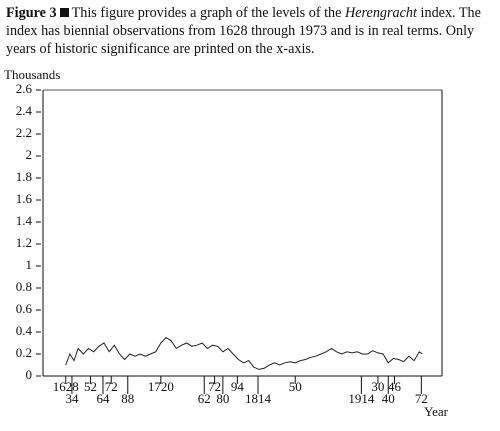 The image size is (500, 431). What do you see at coordinates (24, 88) in the screenshot?
I see `y-tick-label: 2.6` at bounding box center [24, 88].